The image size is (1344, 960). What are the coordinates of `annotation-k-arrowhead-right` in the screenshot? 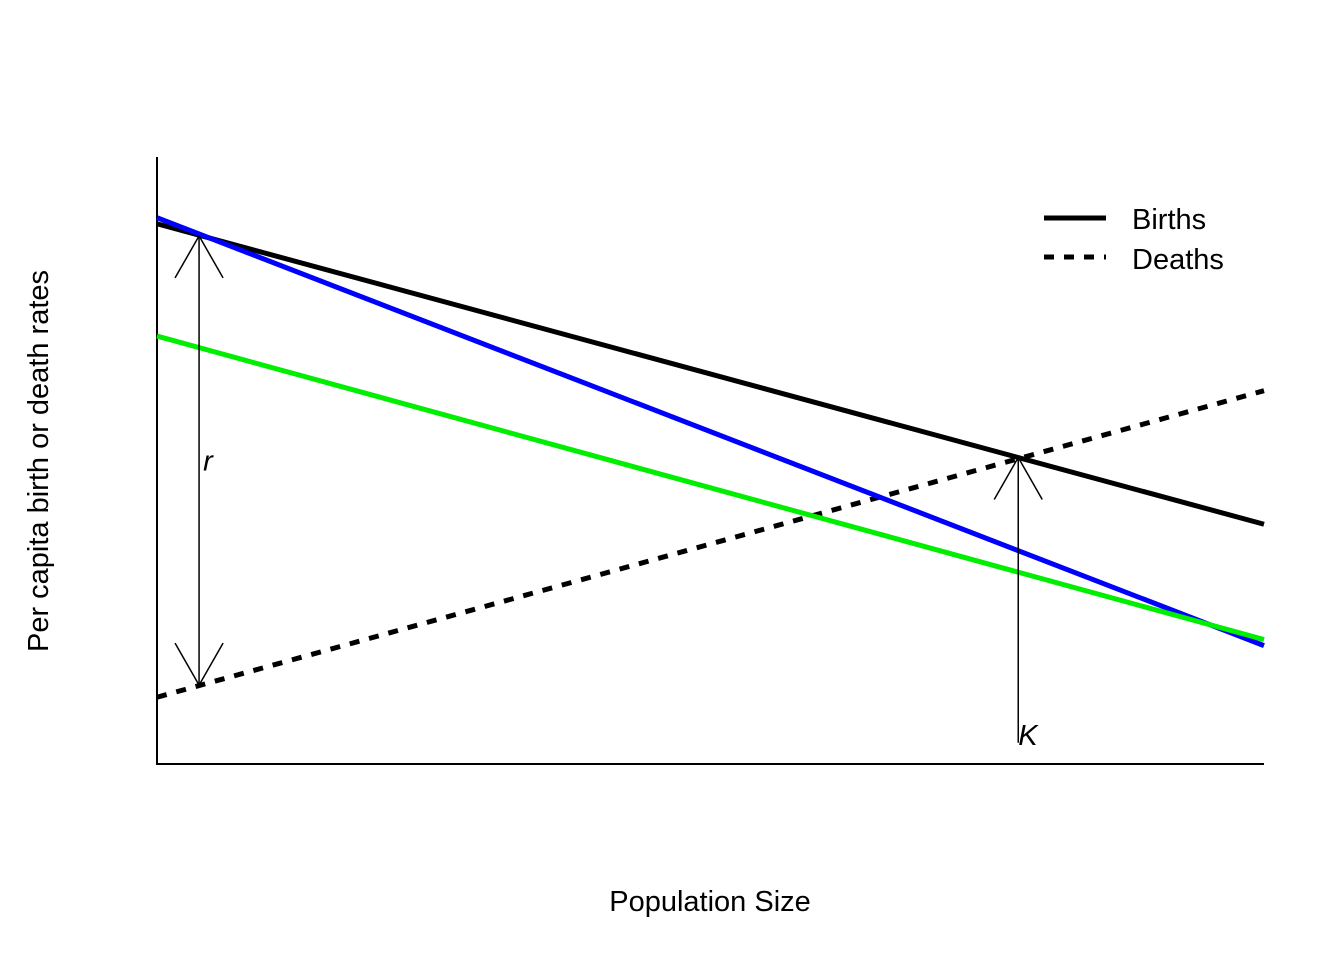 It's located at (1030, 478).